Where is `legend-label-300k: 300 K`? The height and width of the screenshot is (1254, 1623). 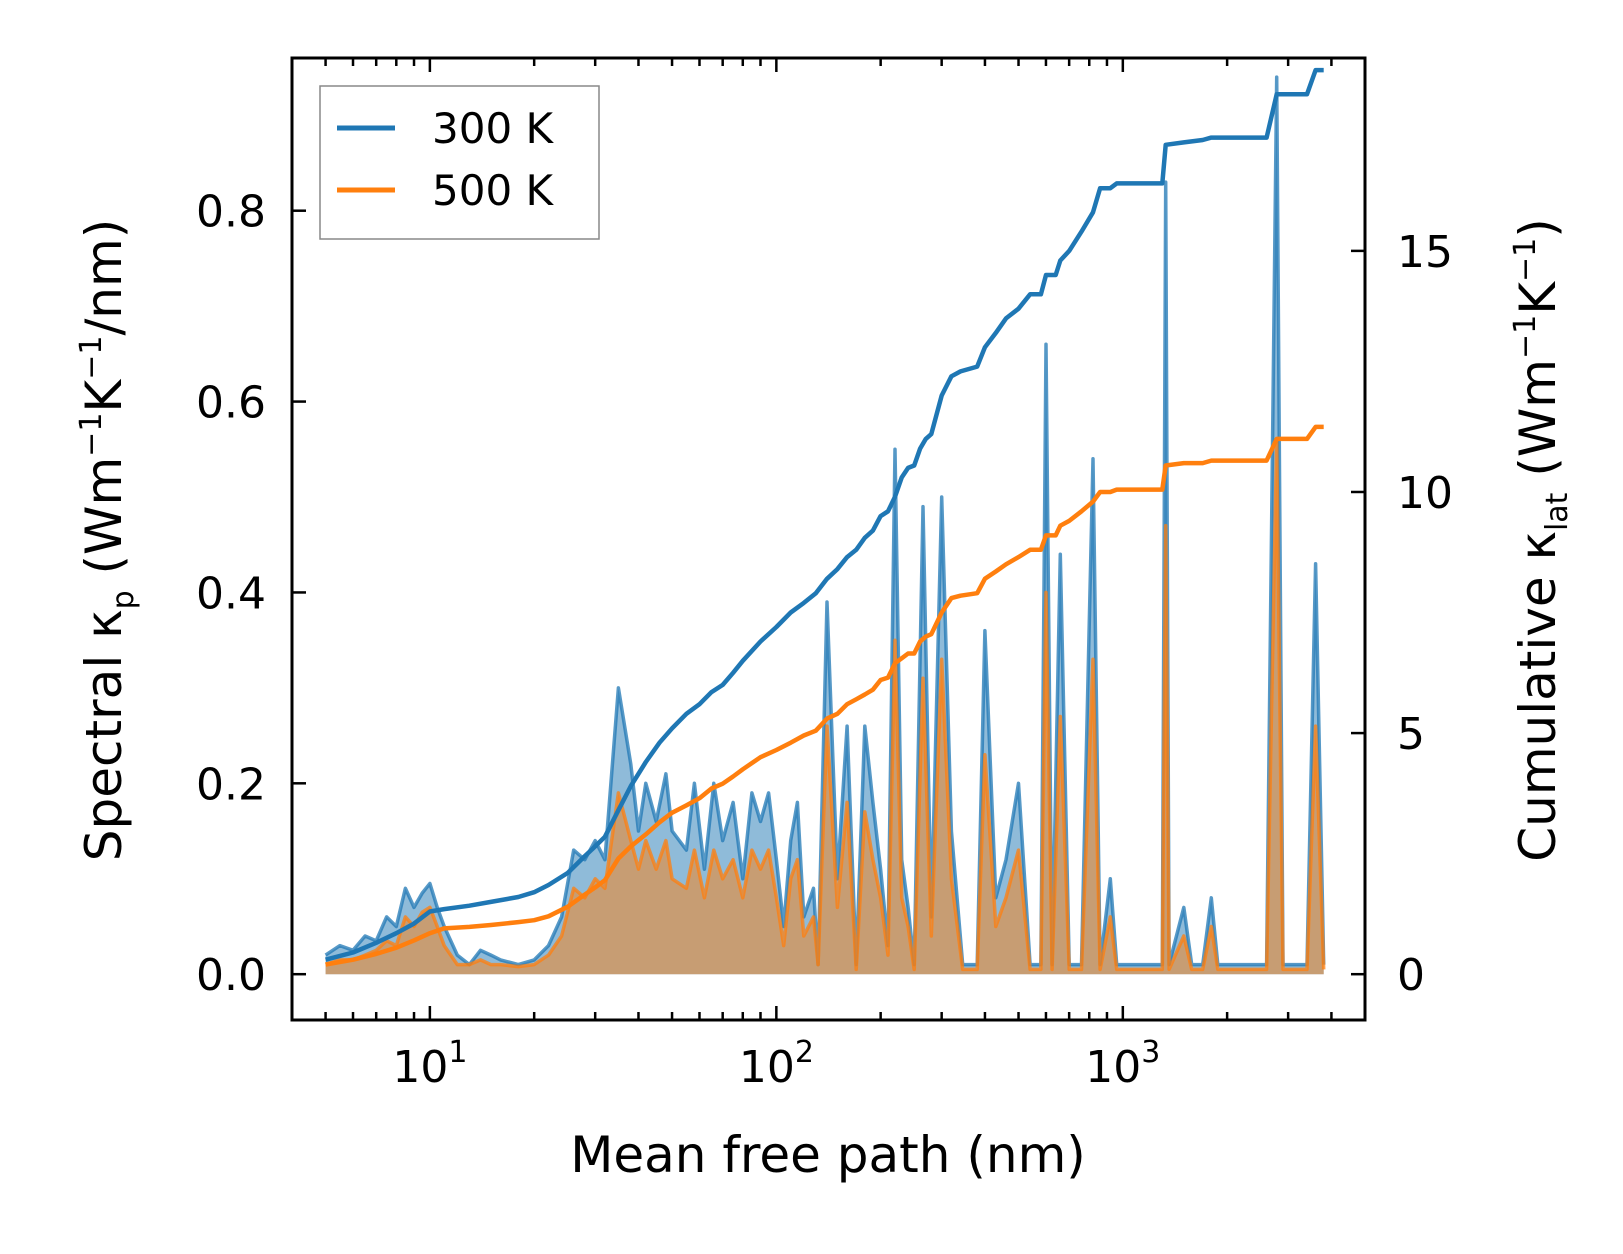 legend-label-300k: 300 K is located at coordinates (493, 128).